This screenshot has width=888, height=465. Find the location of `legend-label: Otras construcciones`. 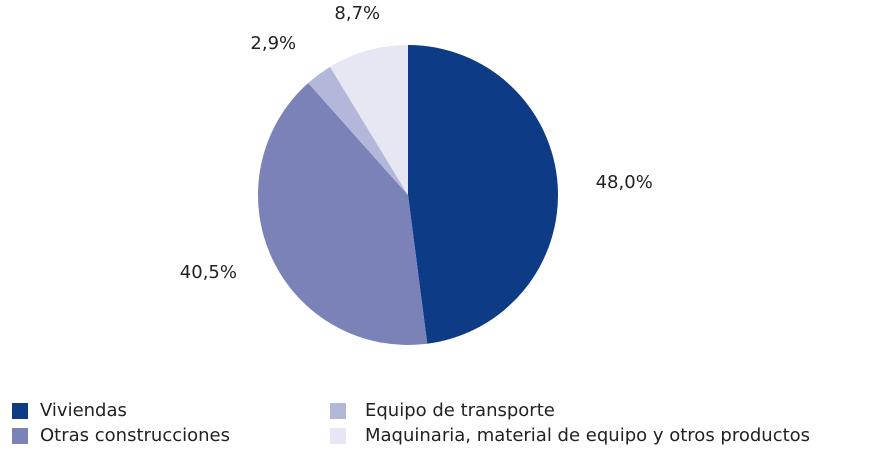

legend-label: Otras construcciones is located at coordinates (135, 435).